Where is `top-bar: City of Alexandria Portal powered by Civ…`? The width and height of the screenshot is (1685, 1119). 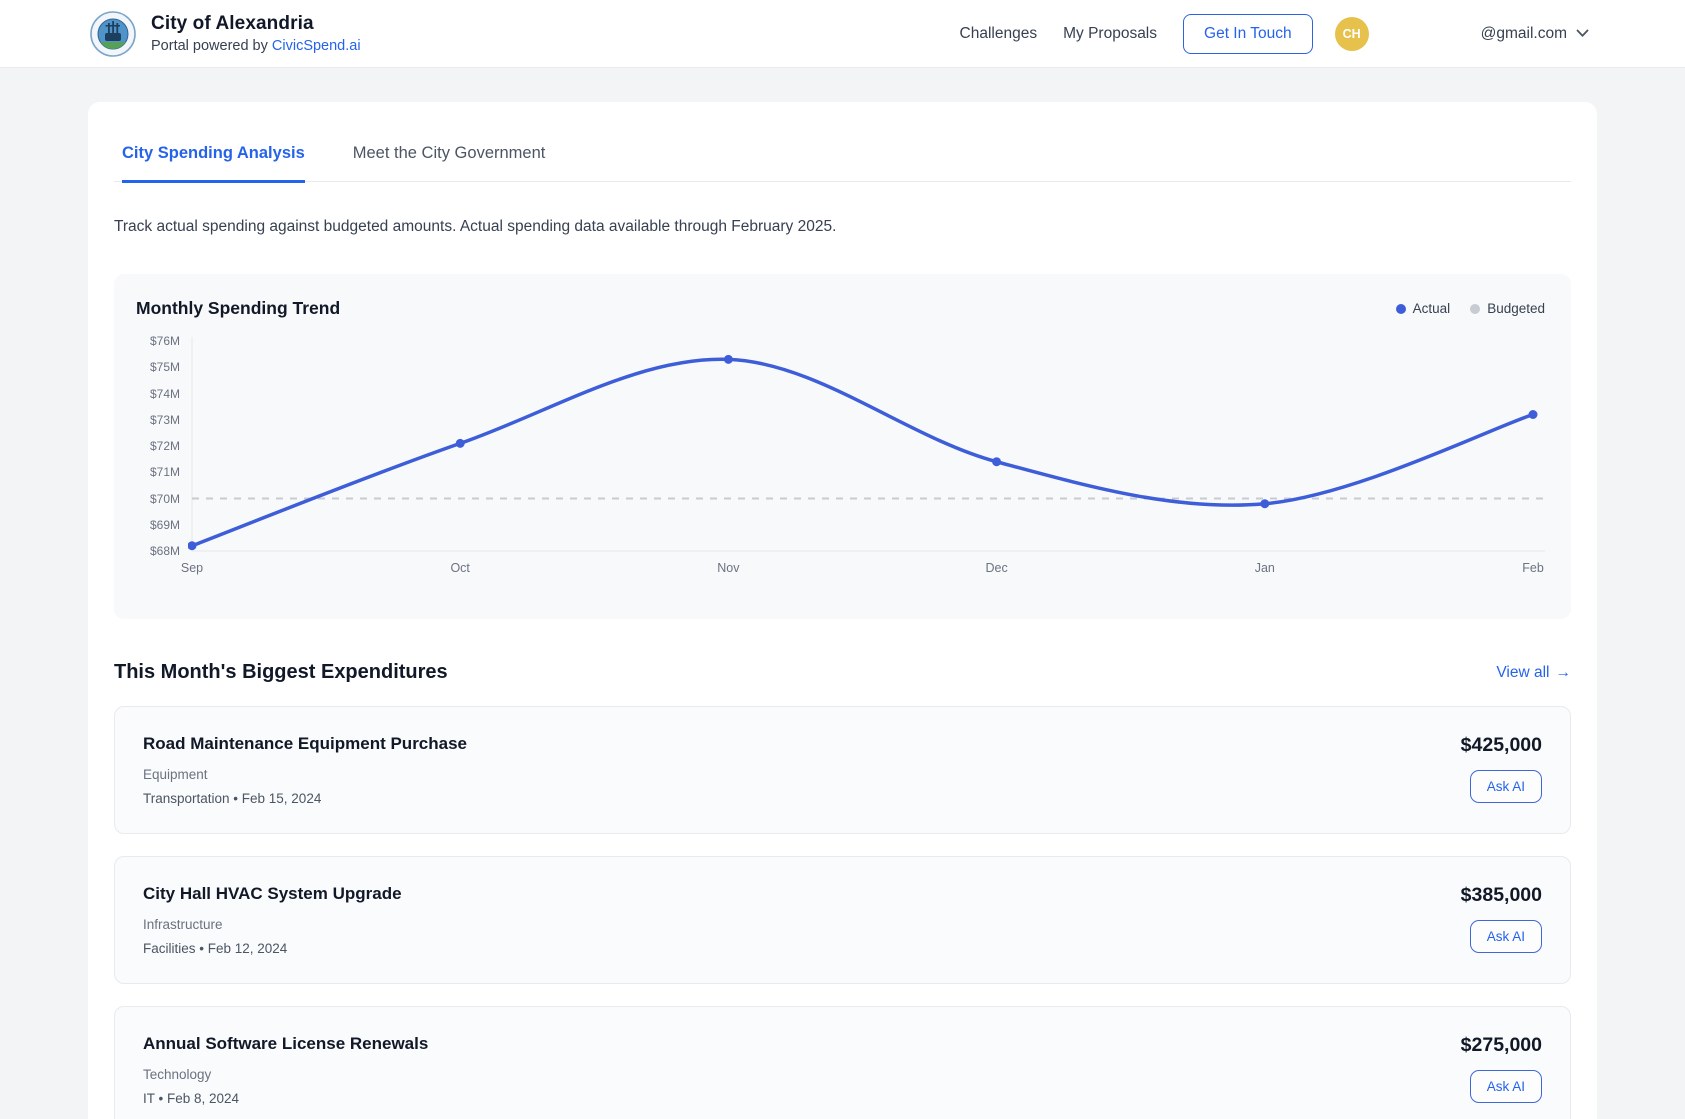 top-bar: City of Alexandria Portal powered by Civ… is located at coordinates (842, 34).